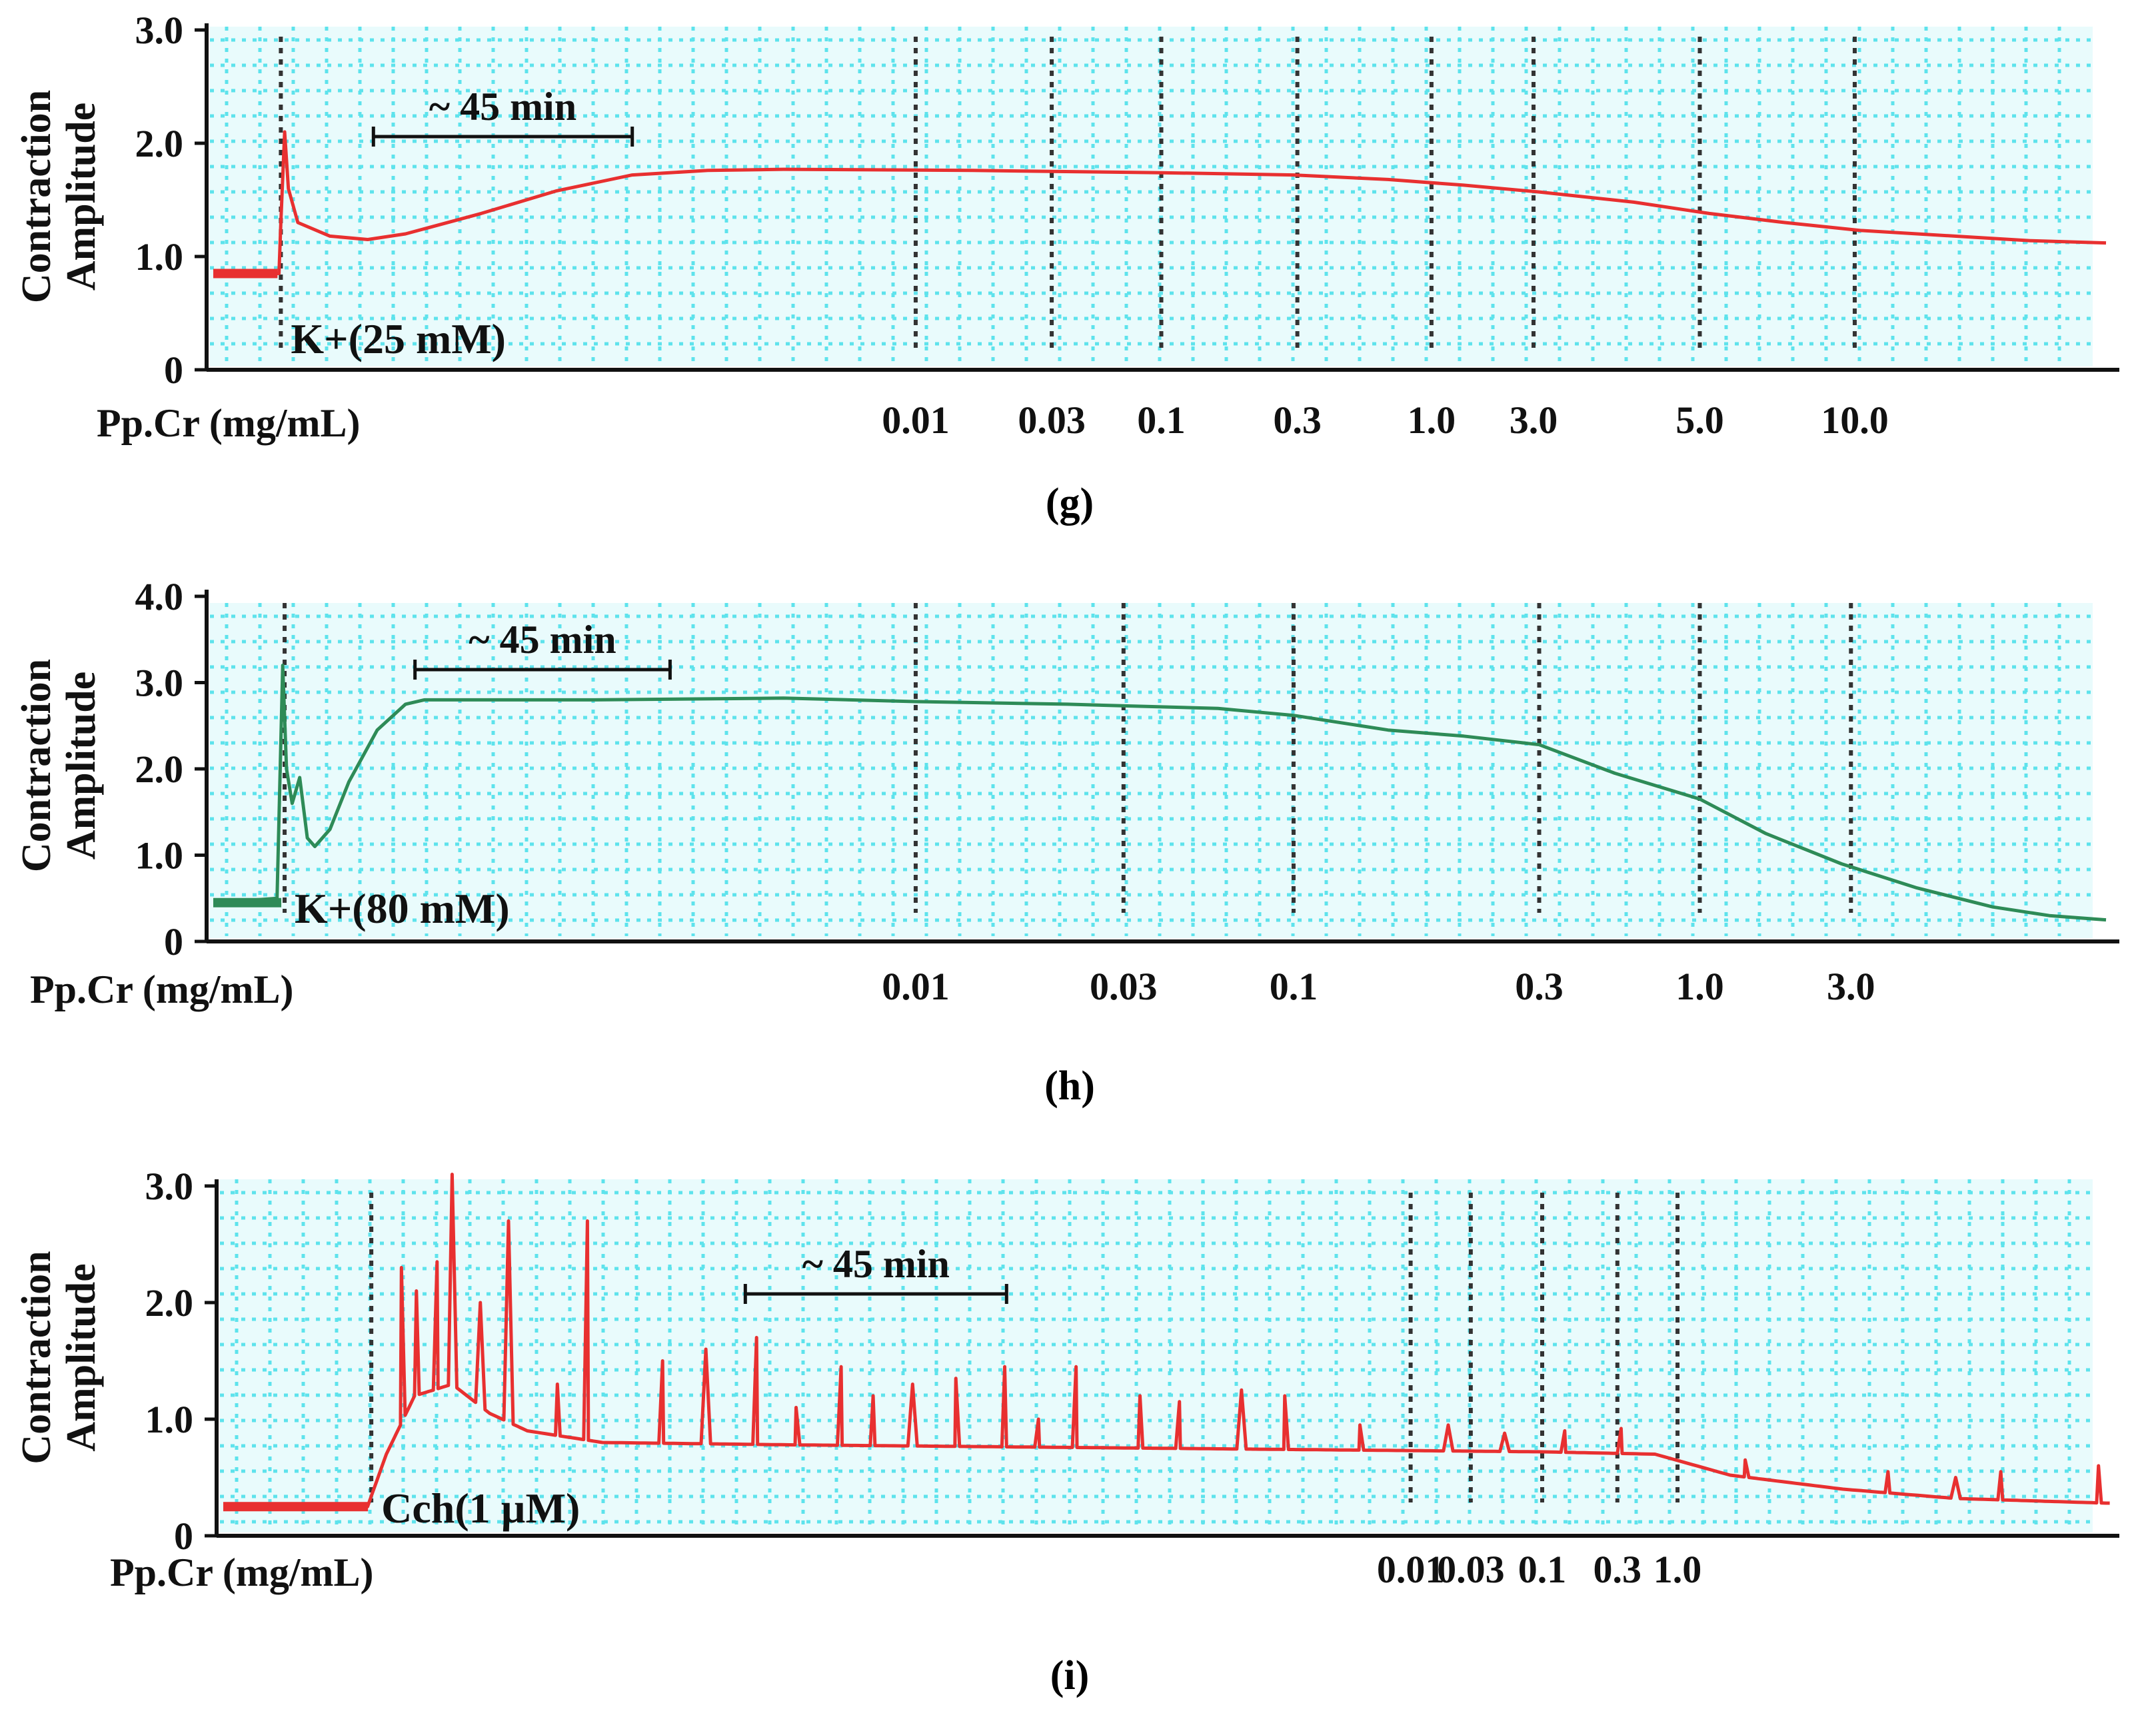 The height and width of the screenshot is (1723, 2156). I want to click on agonist-label: K+(80 mM), so click(402, 909).